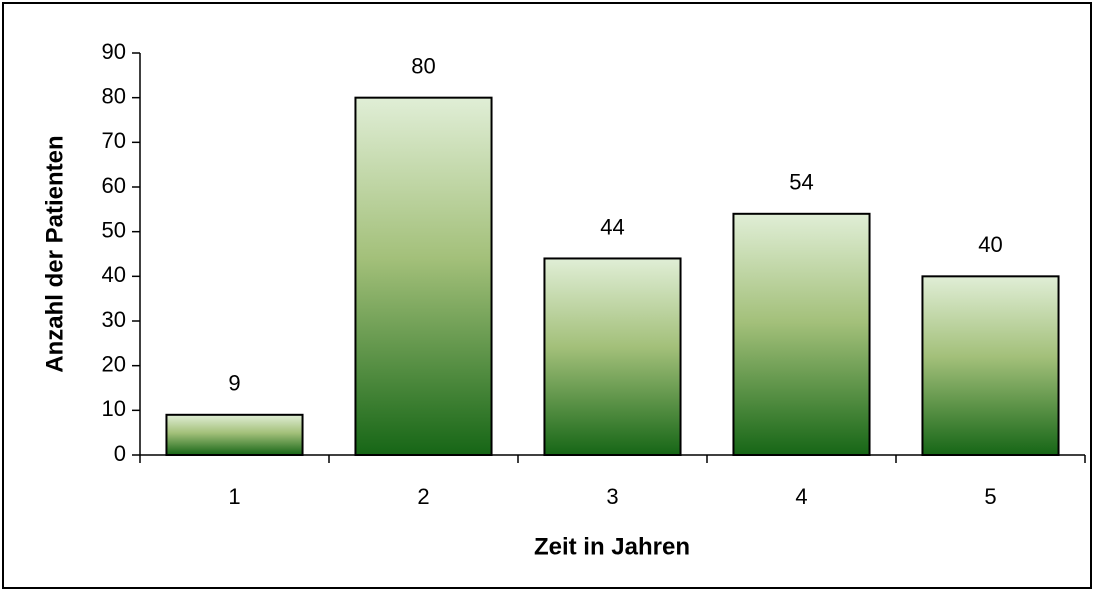  Describe the element at coordinates (114, 319) in the screenshot. I see `y-tick-label: 30` at that location.